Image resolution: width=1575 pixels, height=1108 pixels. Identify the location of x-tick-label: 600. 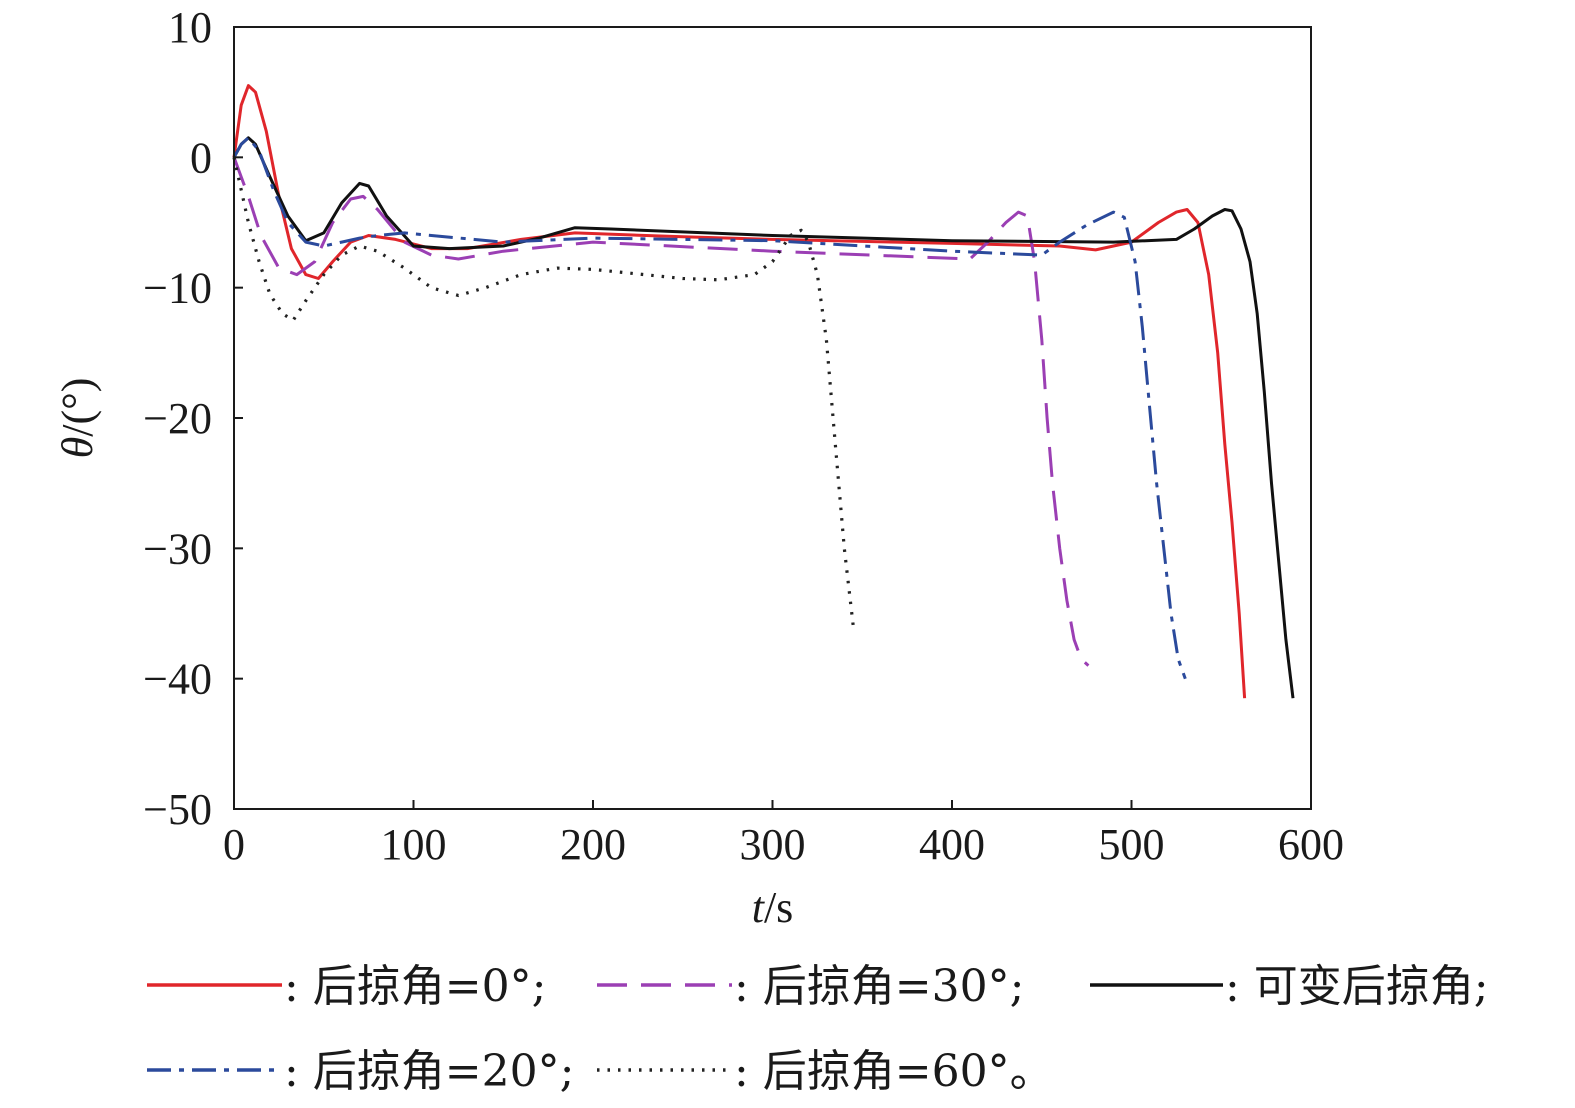
(1311, 844).